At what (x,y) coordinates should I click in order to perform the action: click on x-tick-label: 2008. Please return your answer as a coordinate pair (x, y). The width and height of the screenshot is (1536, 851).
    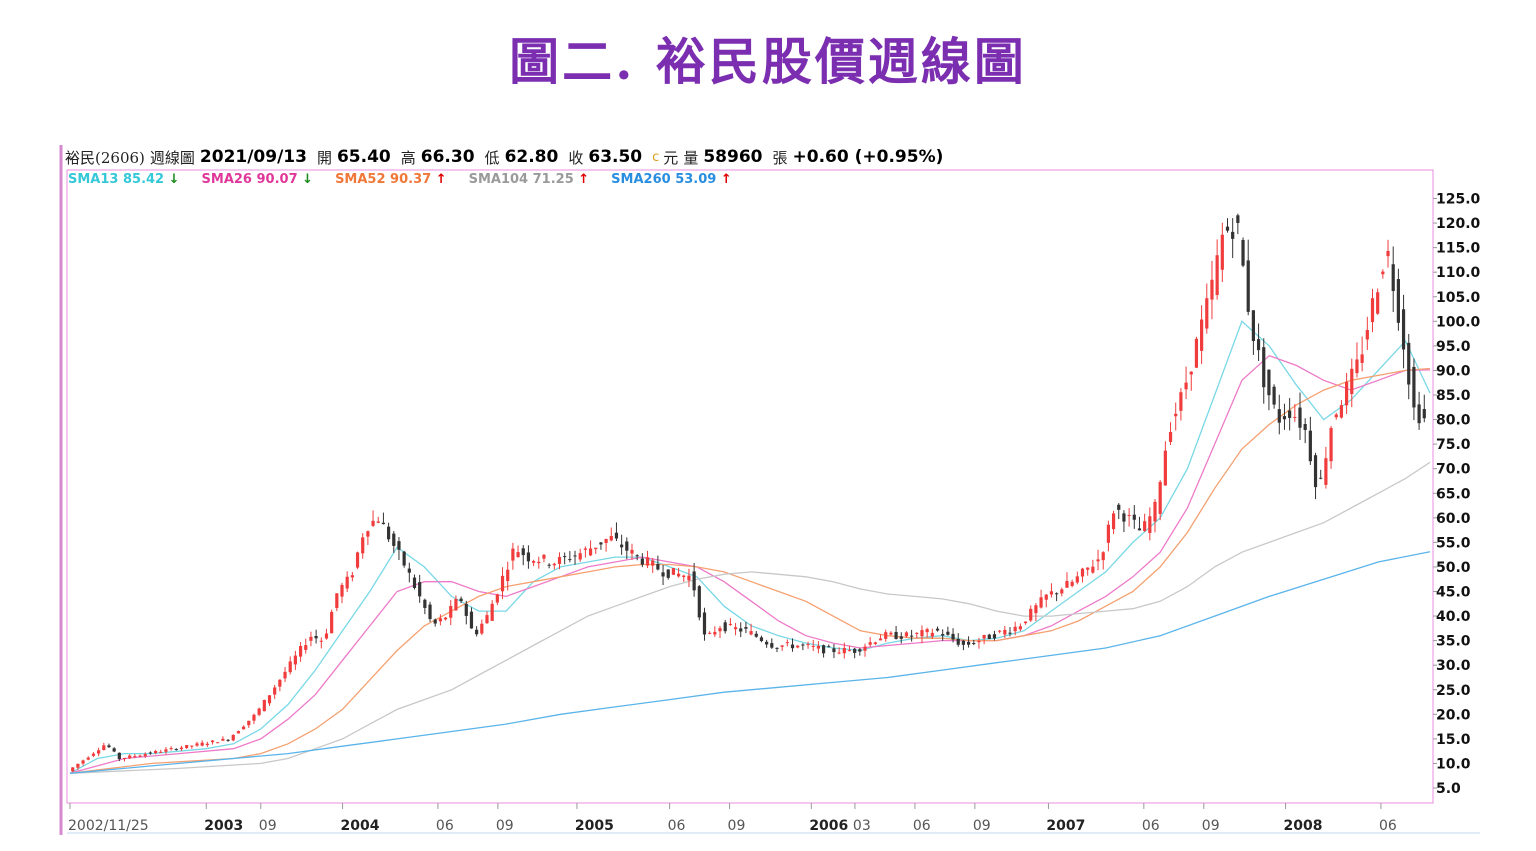
    Looking at the image, I should click on (1303, 826).